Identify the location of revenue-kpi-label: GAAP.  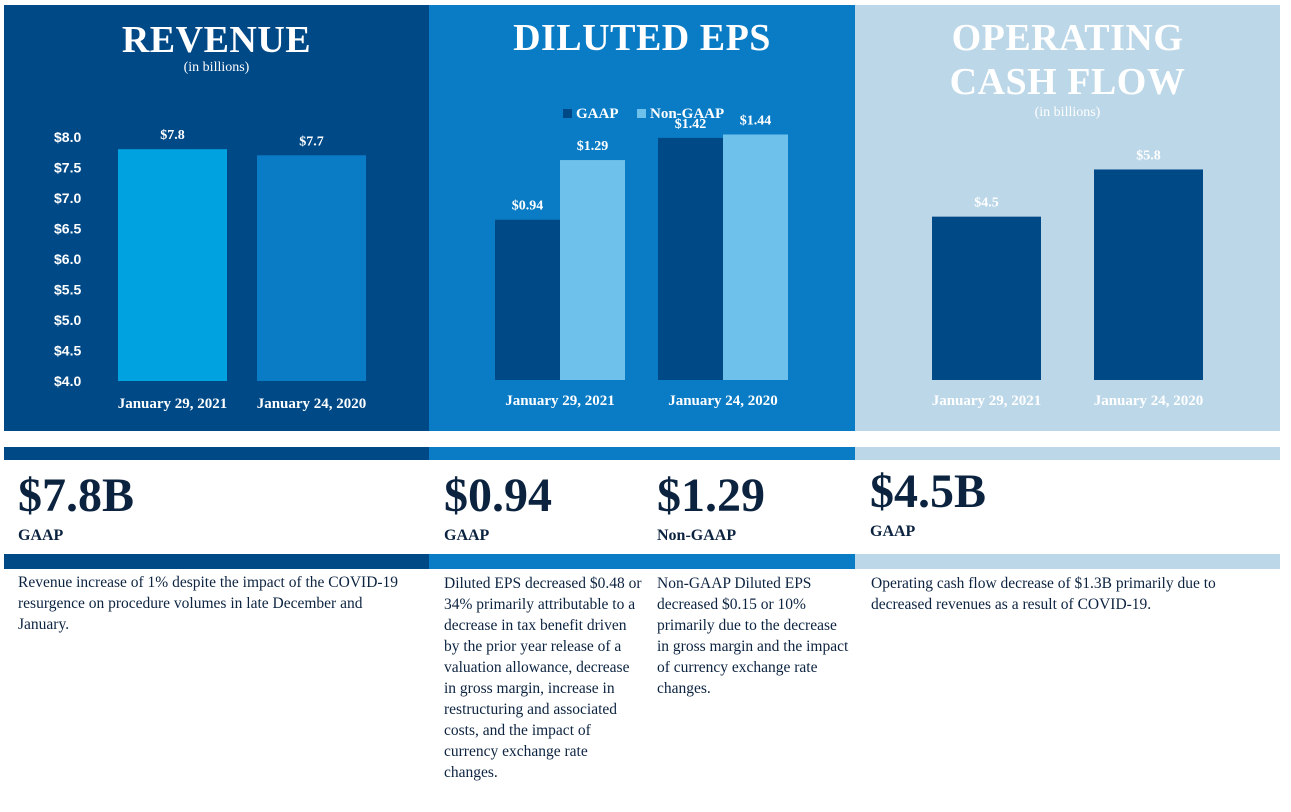
(41, 535).